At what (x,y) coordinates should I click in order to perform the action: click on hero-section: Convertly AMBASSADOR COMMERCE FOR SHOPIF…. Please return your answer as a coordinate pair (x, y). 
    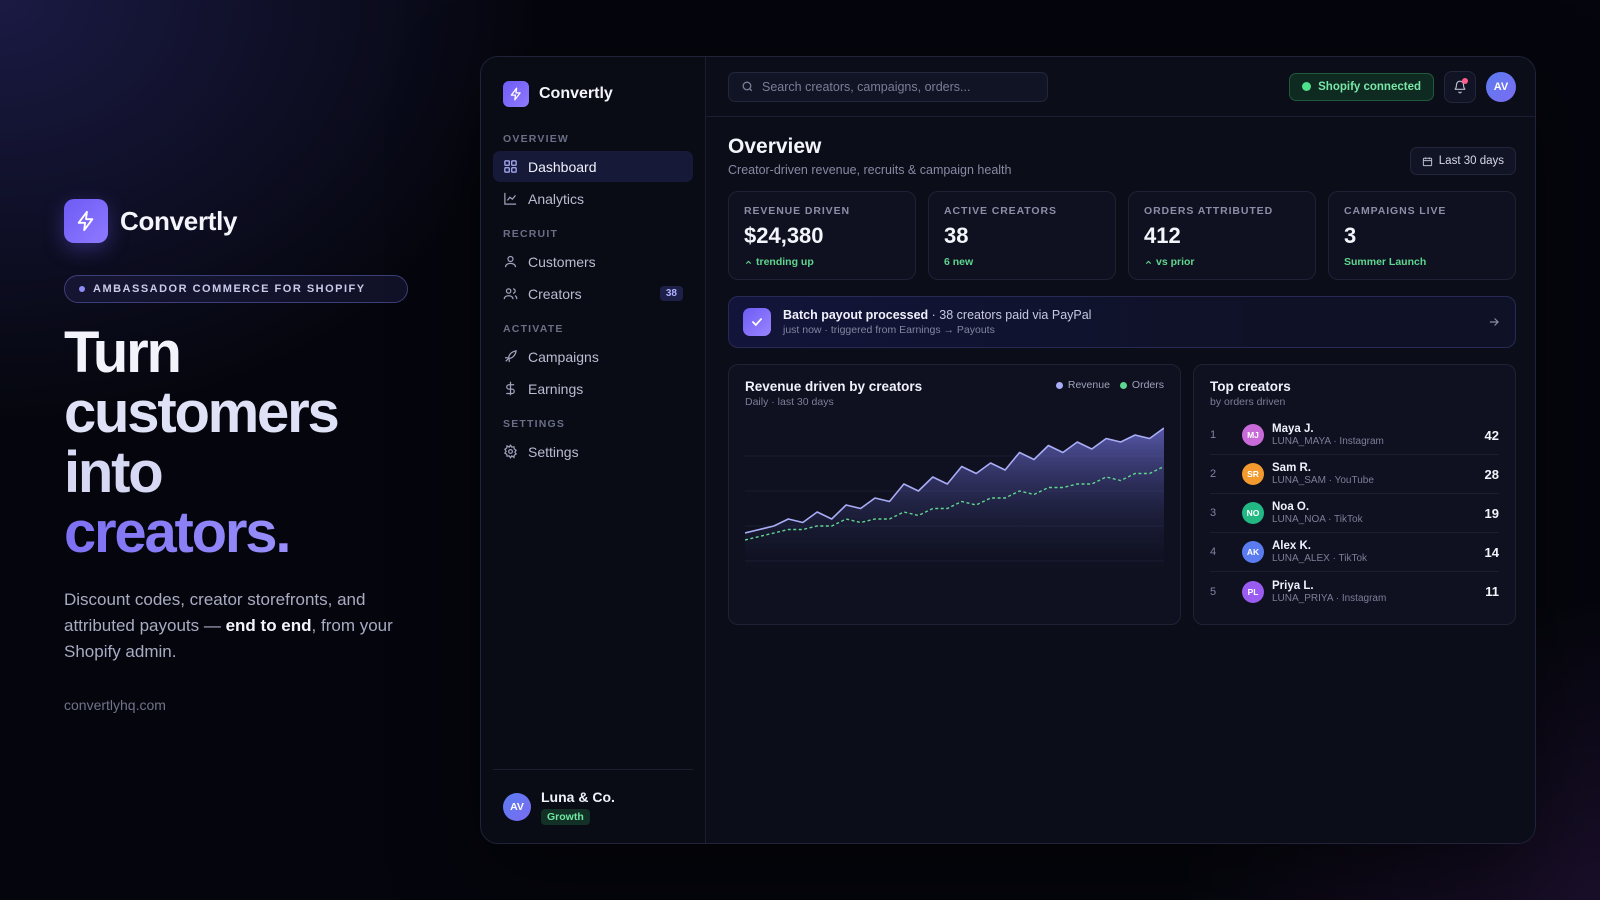
    Looking at the image, I should click on (244, 456).